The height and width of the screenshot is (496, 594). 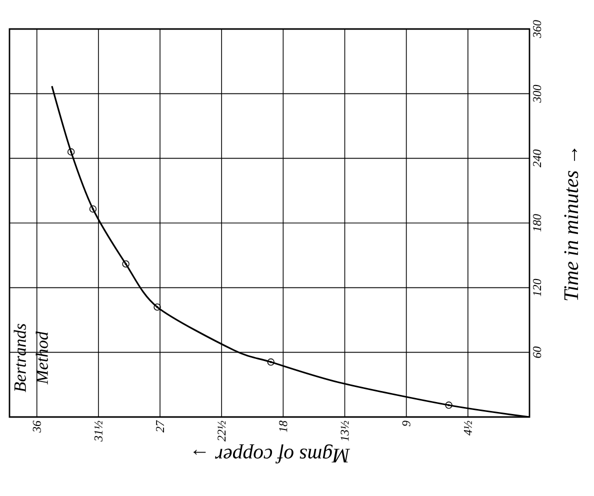 What do you see at coordinates (537, 287) in the screenshot?
I see `y-tick-label: 120` at bounding box center [537, 287].